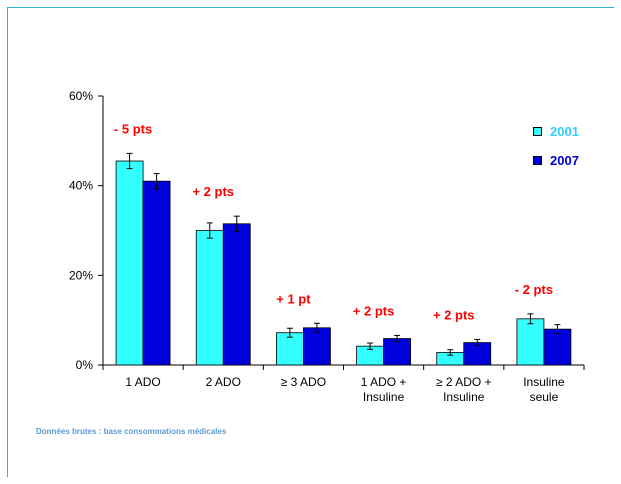 Image resolution: width=621 pixels, height=484 pixels. Describe the element at coordinates (7, 242) in the screenshot. I see `frame-left-border` at that location.